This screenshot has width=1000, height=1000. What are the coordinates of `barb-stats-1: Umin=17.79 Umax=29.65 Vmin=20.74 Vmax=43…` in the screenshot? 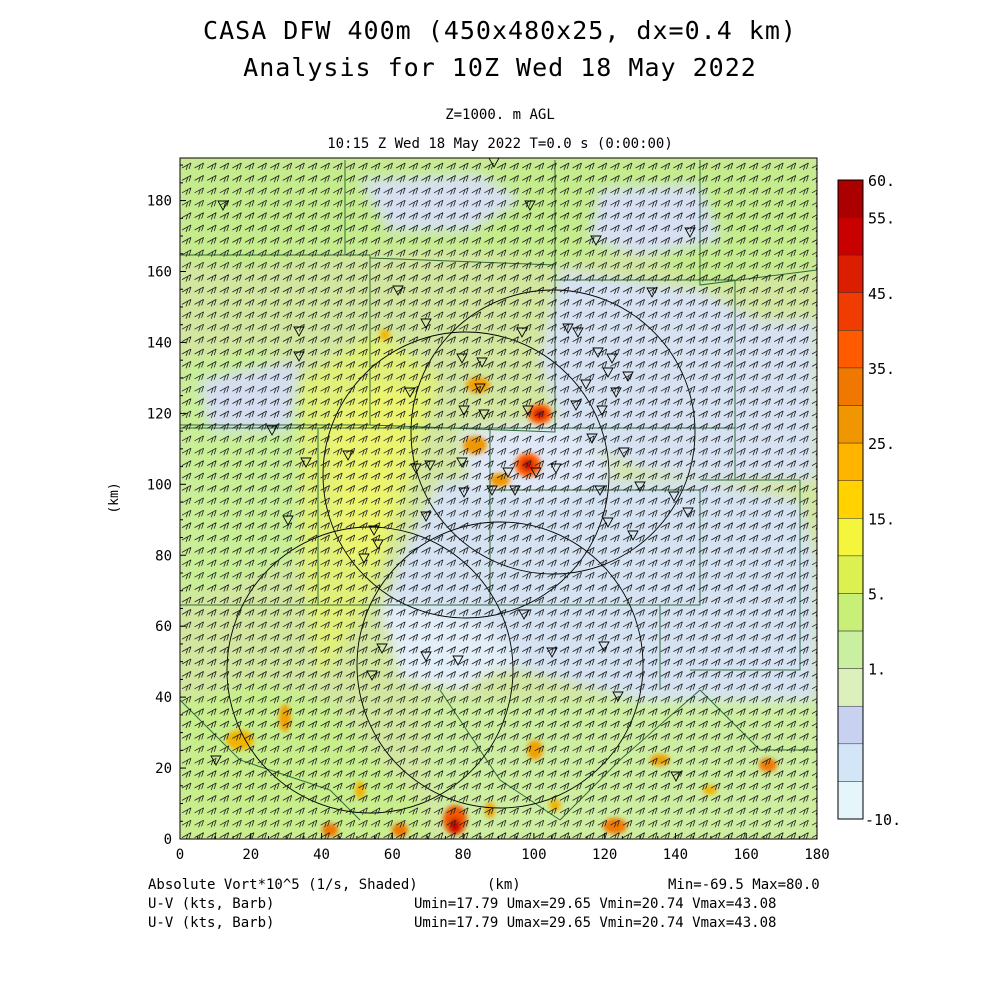 It's located at (595, 904).